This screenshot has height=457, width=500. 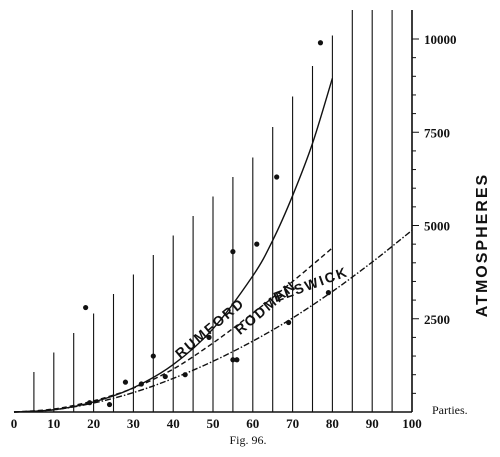 I want to click on x-tick-label: 100, so click(x=412, y=423).